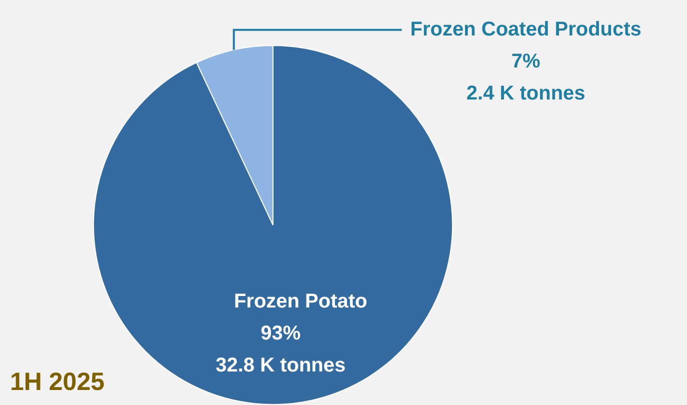 The image size is (687, 405). I want to click on data-label: 93% 32.8 K tonnes, so click(281, 349).